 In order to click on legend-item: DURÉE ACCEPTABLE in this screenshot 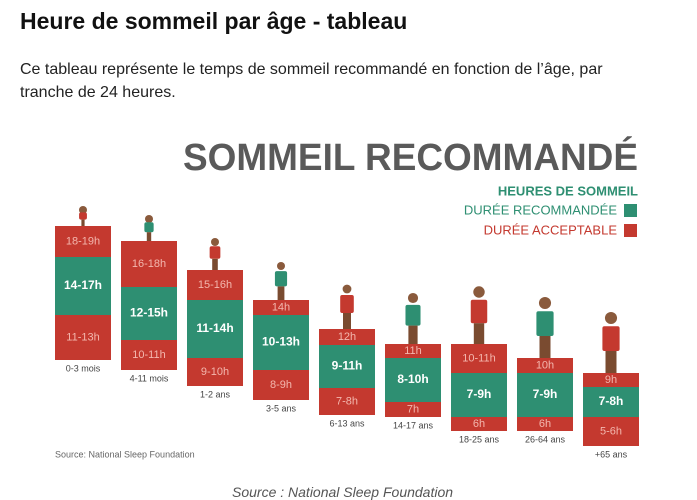, I will do `click(551, 229)`.